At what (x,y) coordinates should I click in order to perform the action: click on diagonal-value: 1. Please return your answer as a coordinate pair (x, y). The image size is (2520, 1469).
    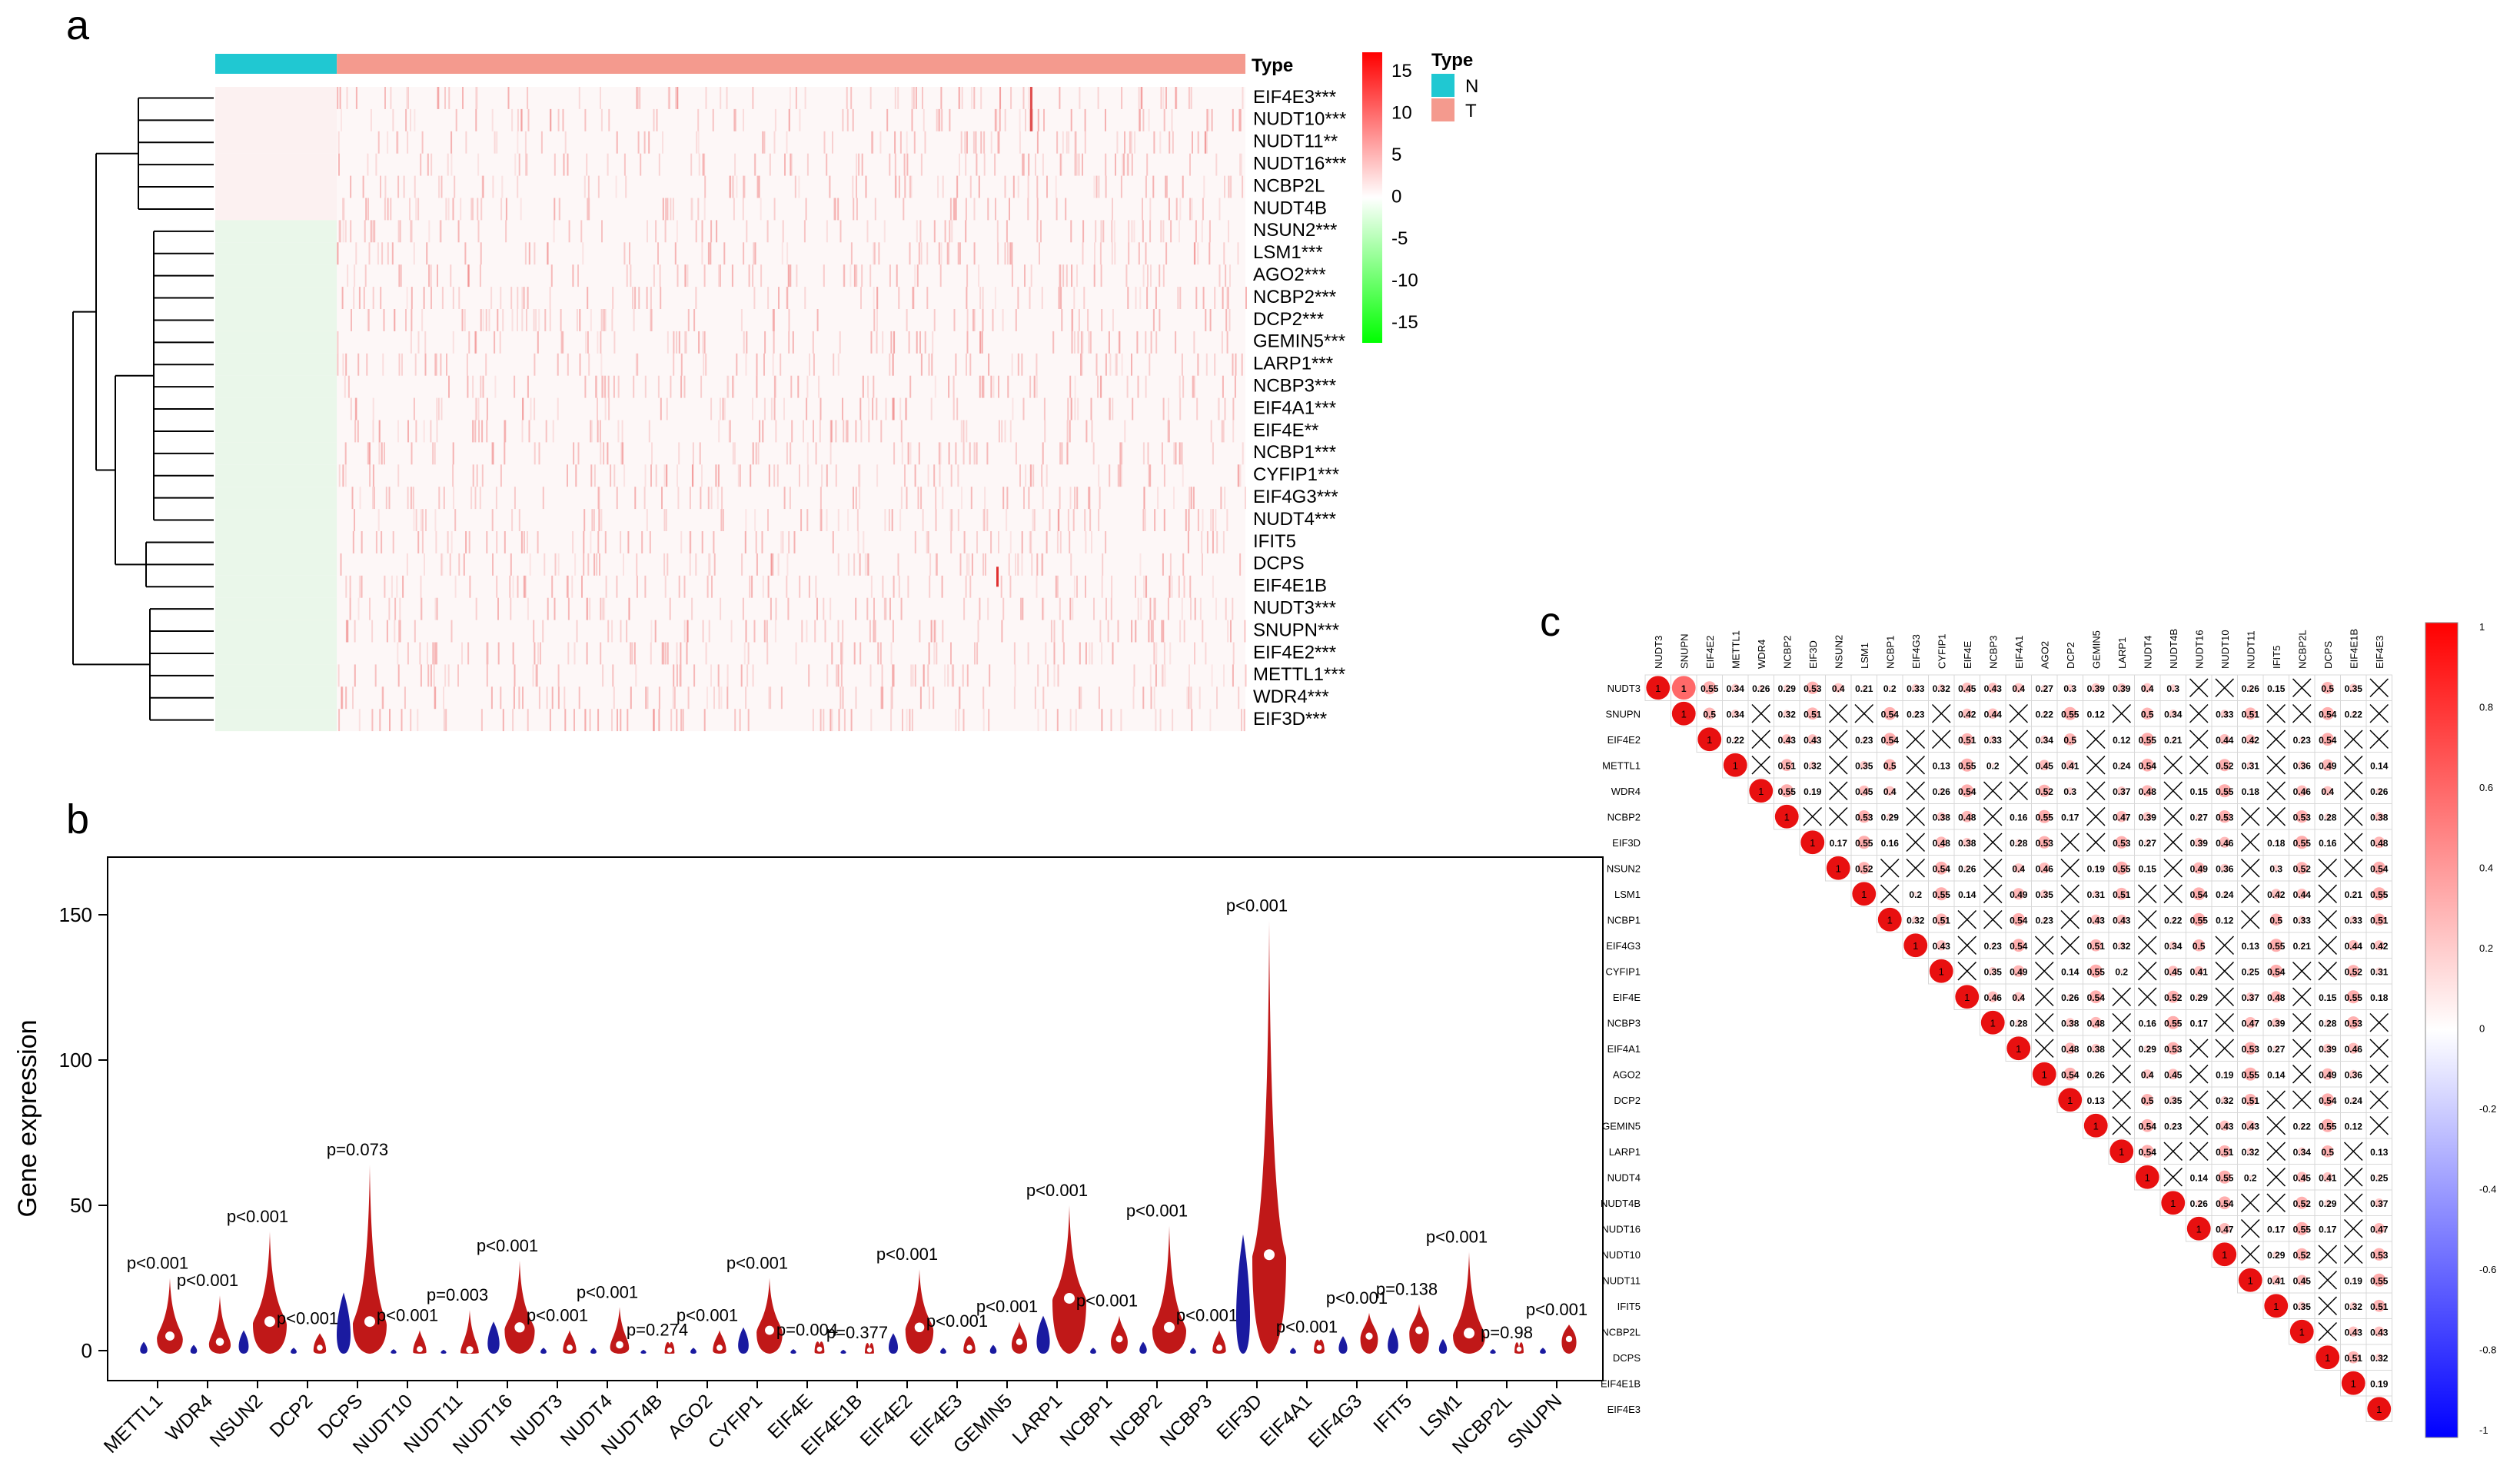
    Looking at the image, I should click on (1942, 971).